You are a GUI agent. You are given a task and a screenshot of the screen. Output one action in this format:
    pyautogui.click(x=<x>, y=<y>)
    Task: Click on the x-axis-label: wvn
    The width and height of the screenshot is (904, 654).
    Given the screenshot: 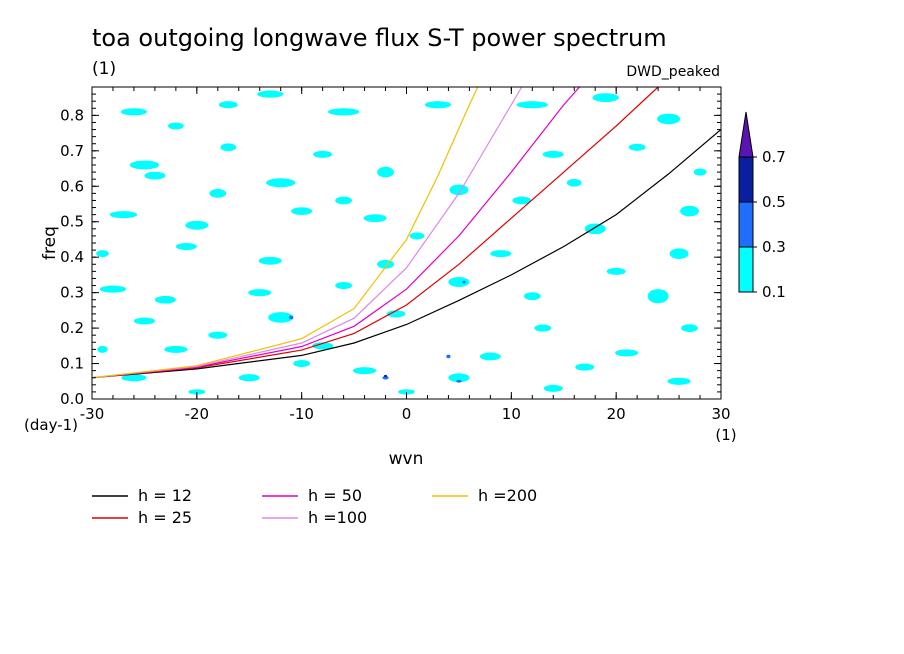 What is the action you would take?
    pyautogui.click(x=406, y=459)
    